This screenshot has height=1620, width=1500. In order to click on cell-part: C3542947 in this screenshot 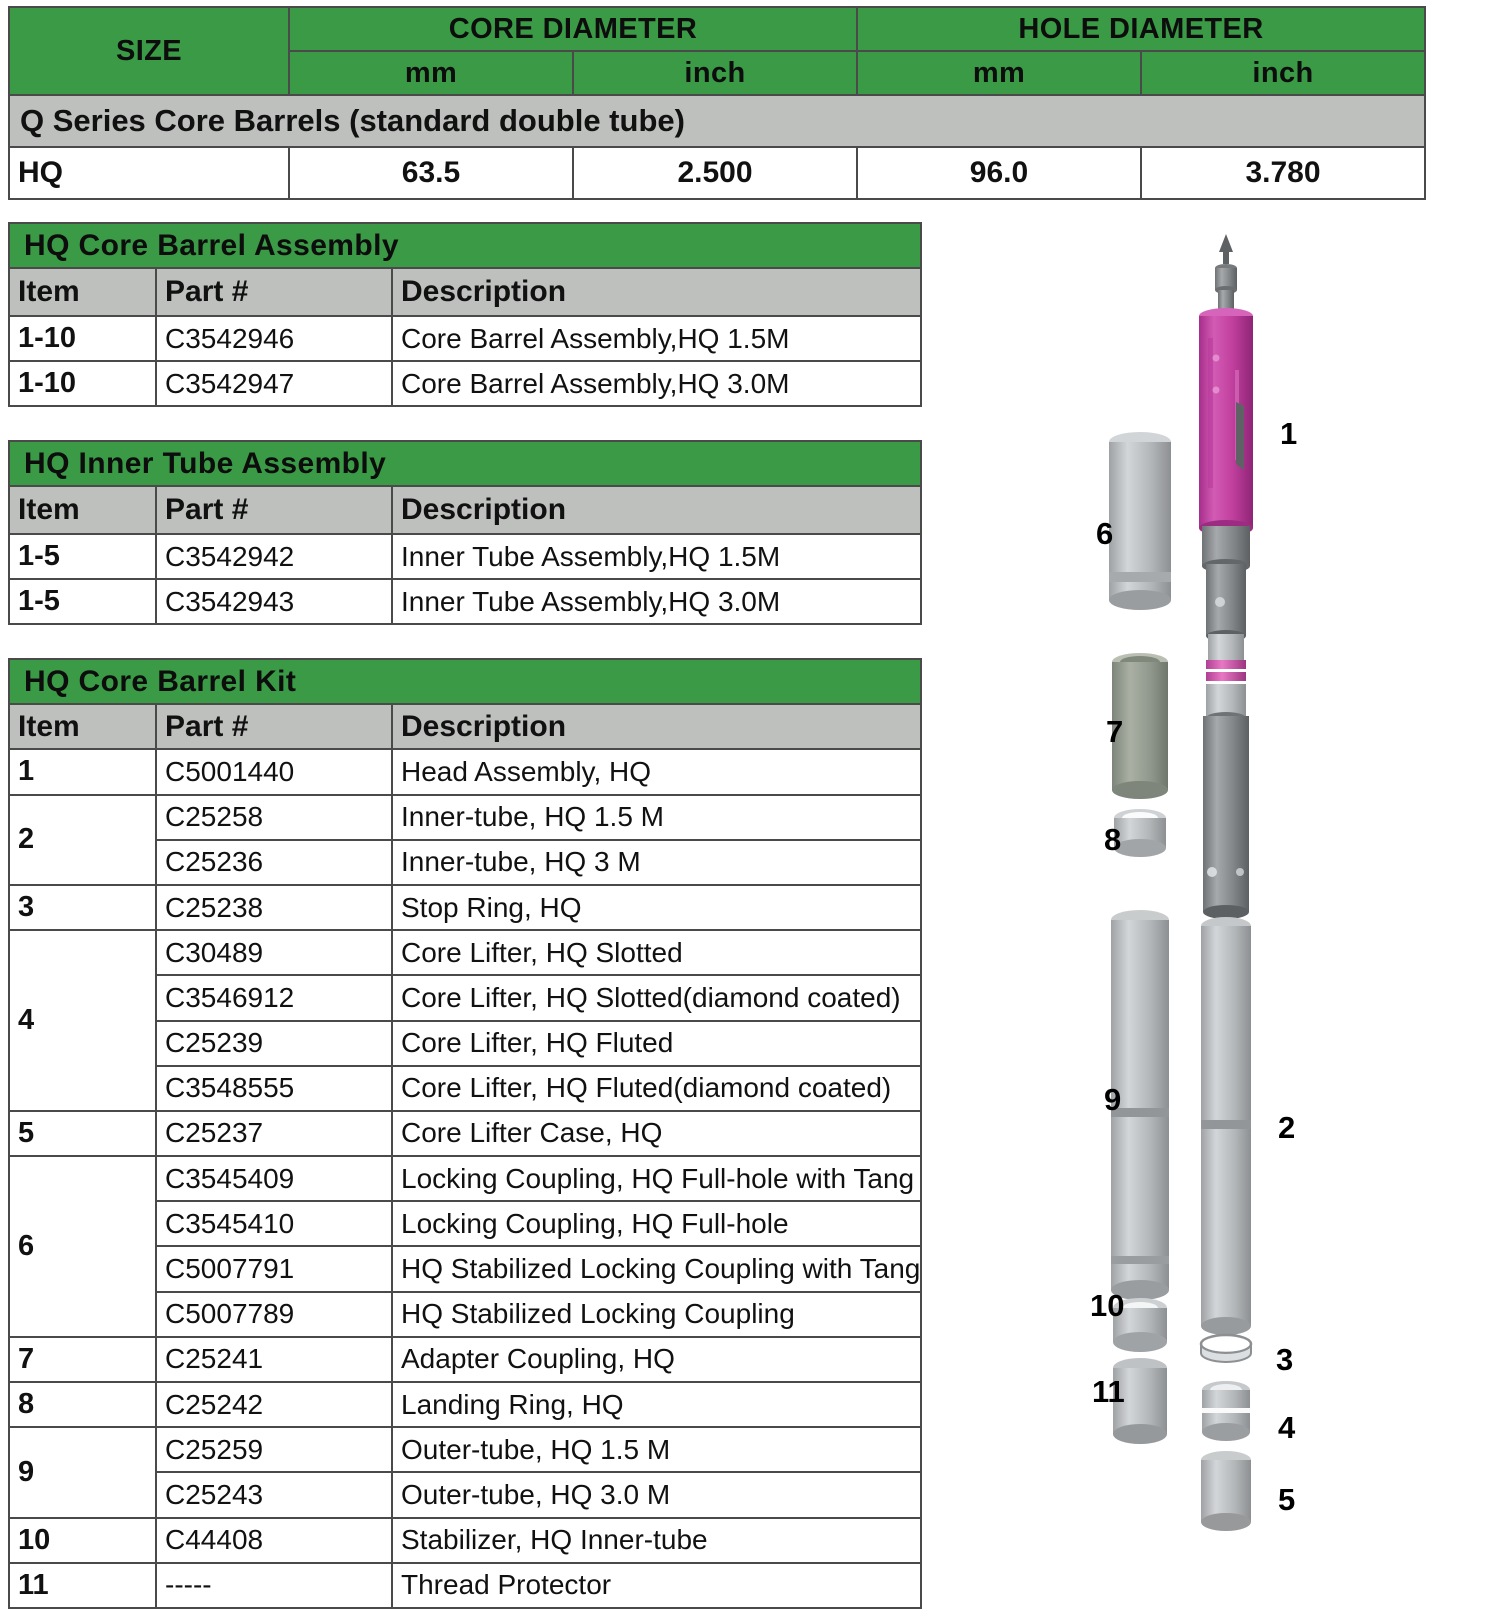, I will do `click(274, 383)`.